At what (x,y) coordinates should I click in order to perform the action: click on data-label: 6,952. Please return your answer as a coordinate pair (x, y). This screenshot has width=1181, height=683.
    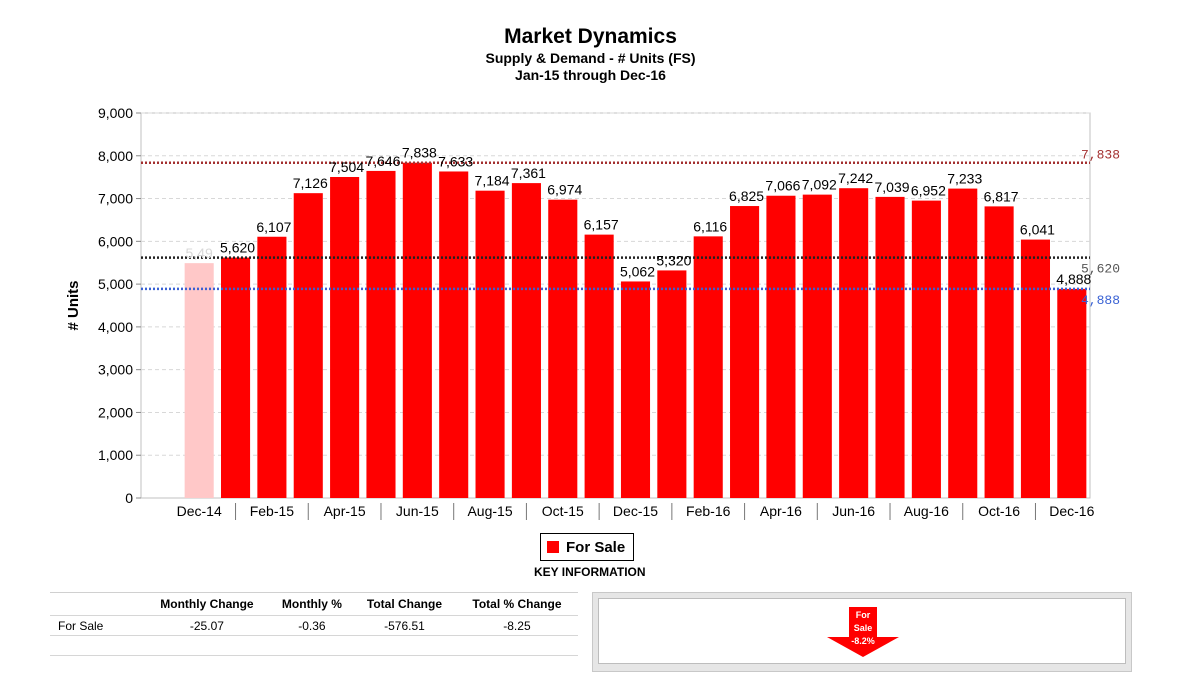
    Looking at the image, I should click on (928, 191).